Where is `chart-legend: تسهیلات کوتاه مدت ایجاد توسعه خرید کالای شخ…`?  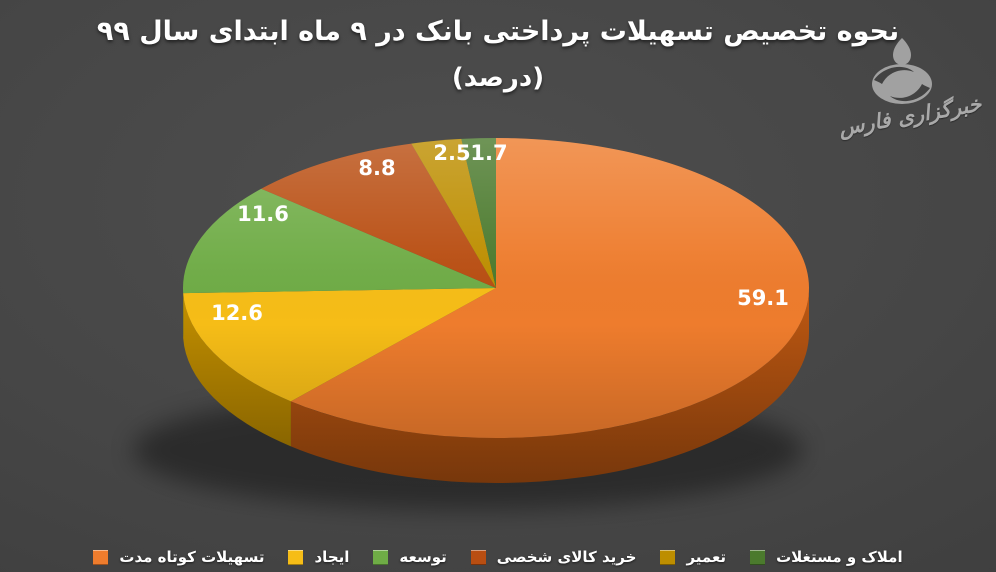
chart-legend: تسهیلات کوتاه مدت ایجاد توسعه خرید کالای شخ… is located at coordinates (498, 557).